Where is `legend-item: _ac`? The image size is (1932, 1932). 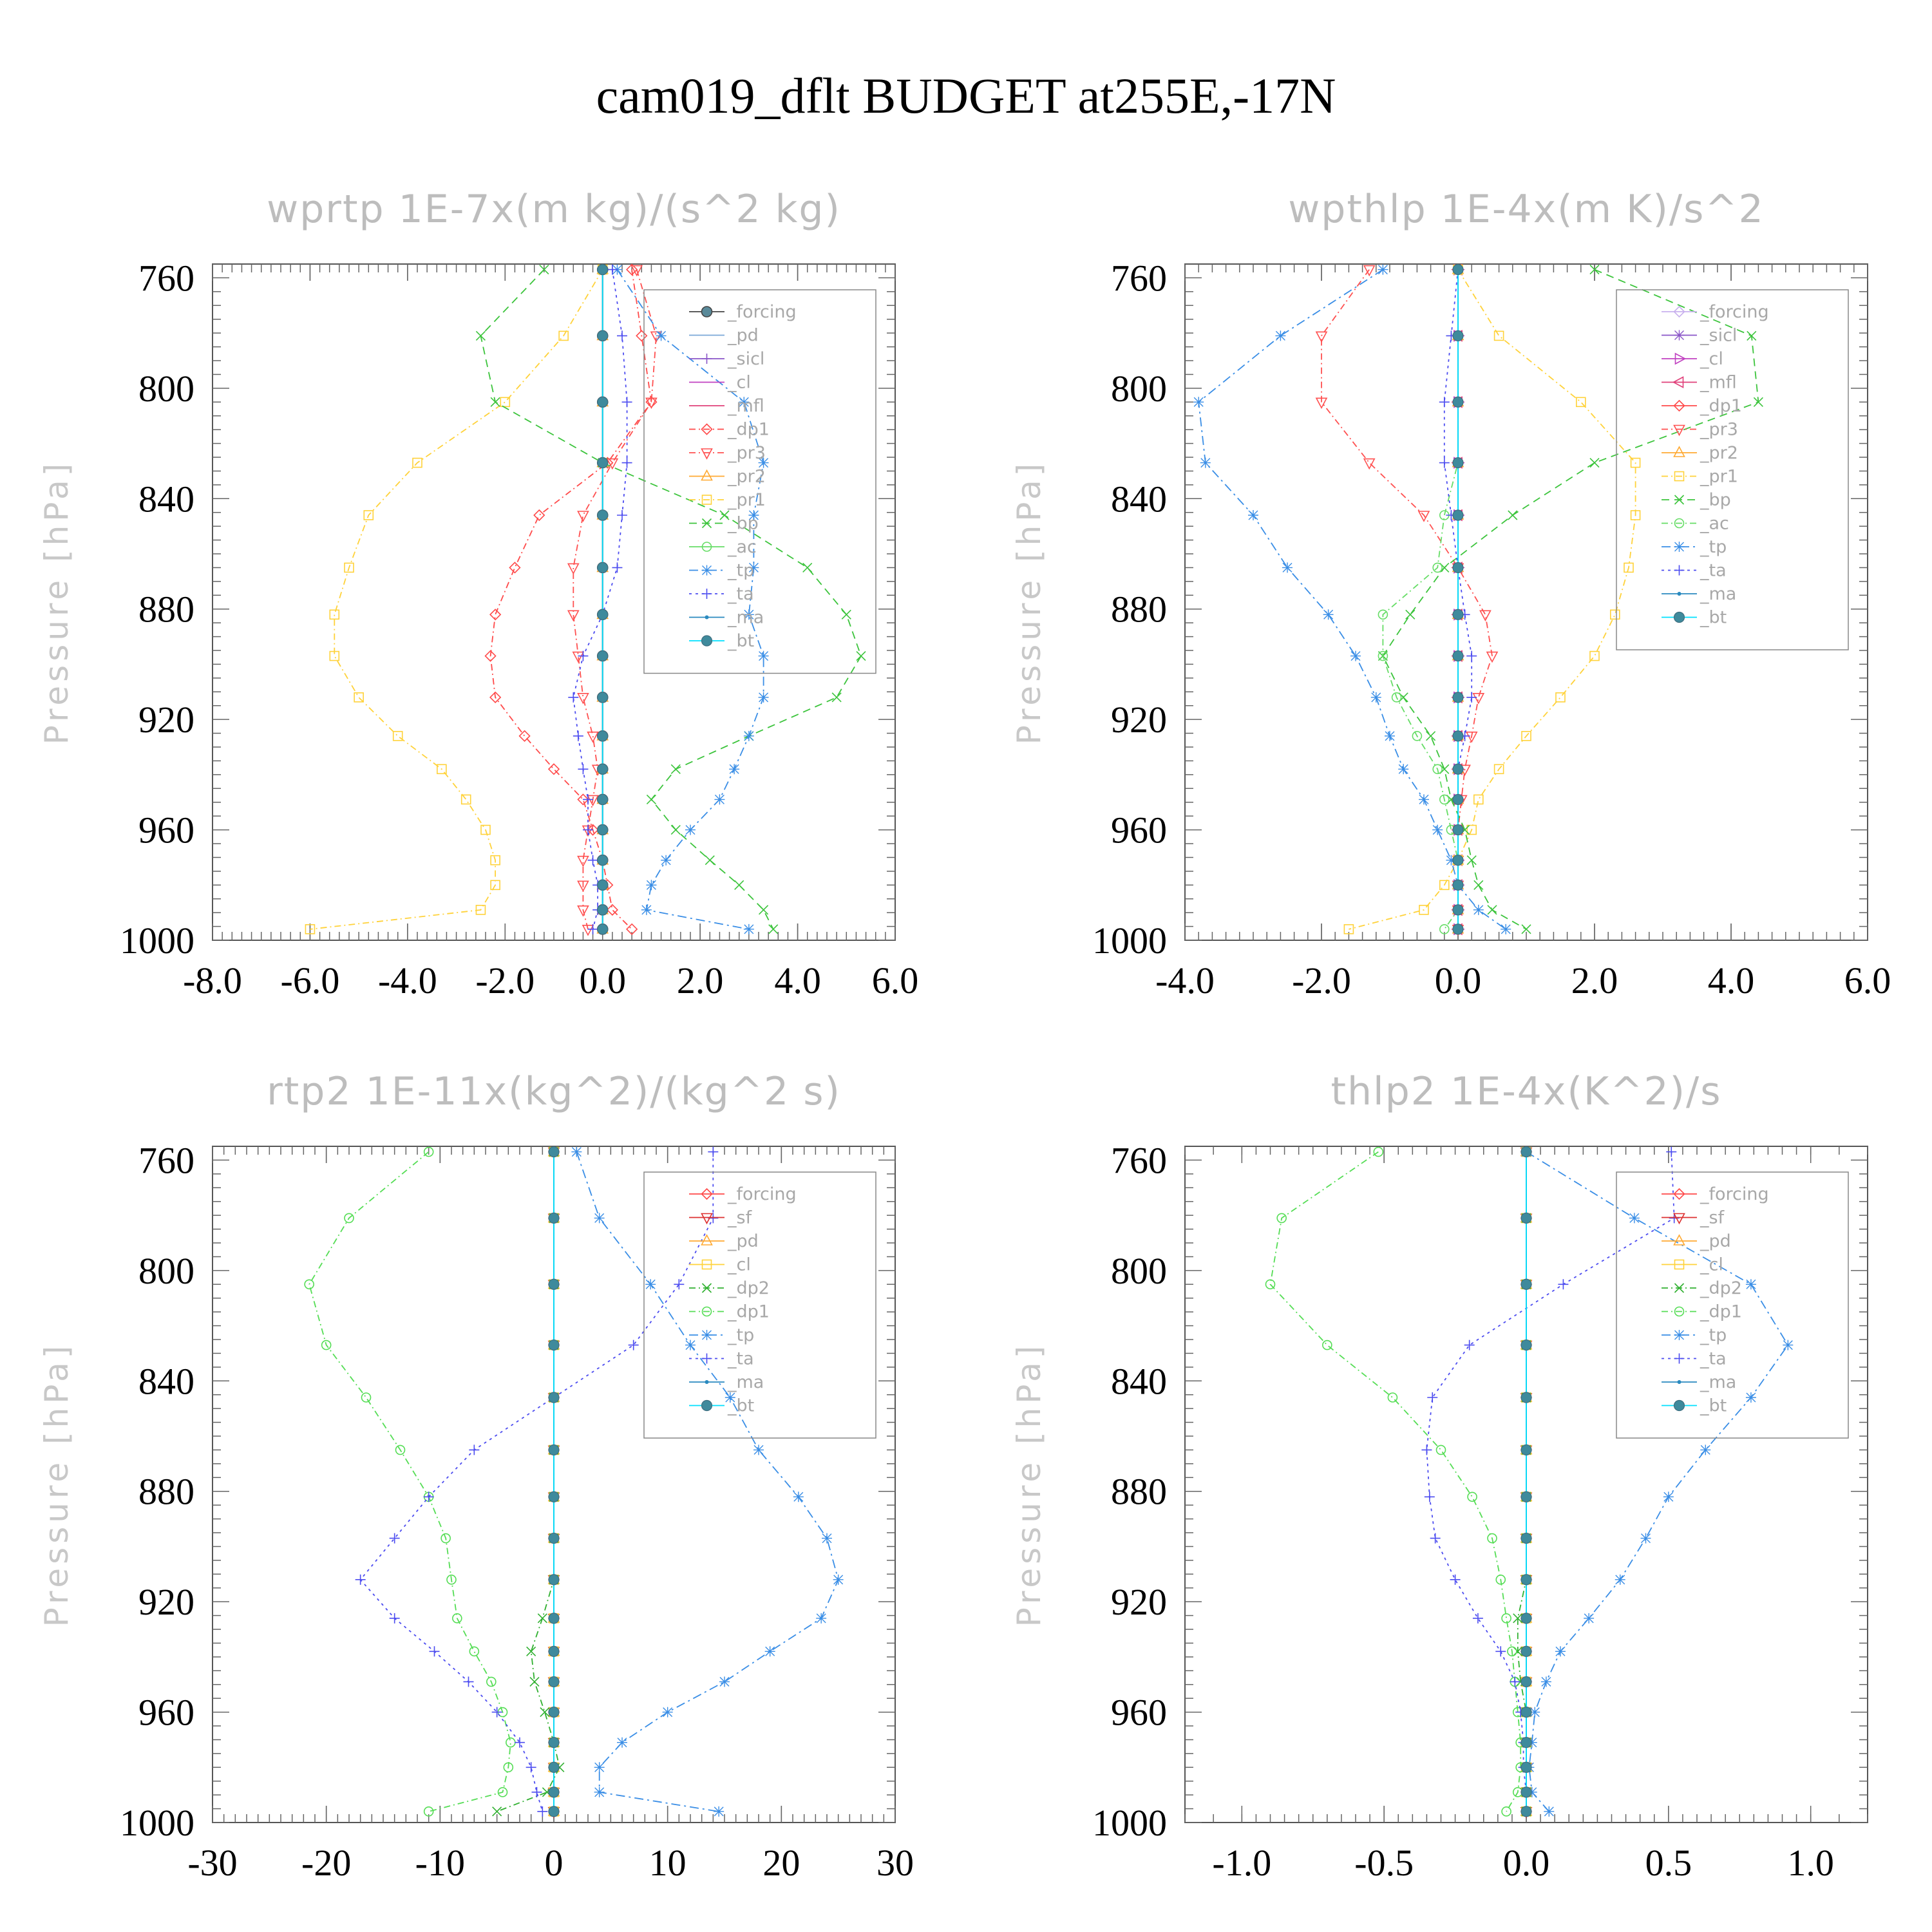 legend-item: _ac is located at coordinates (1696, 524).